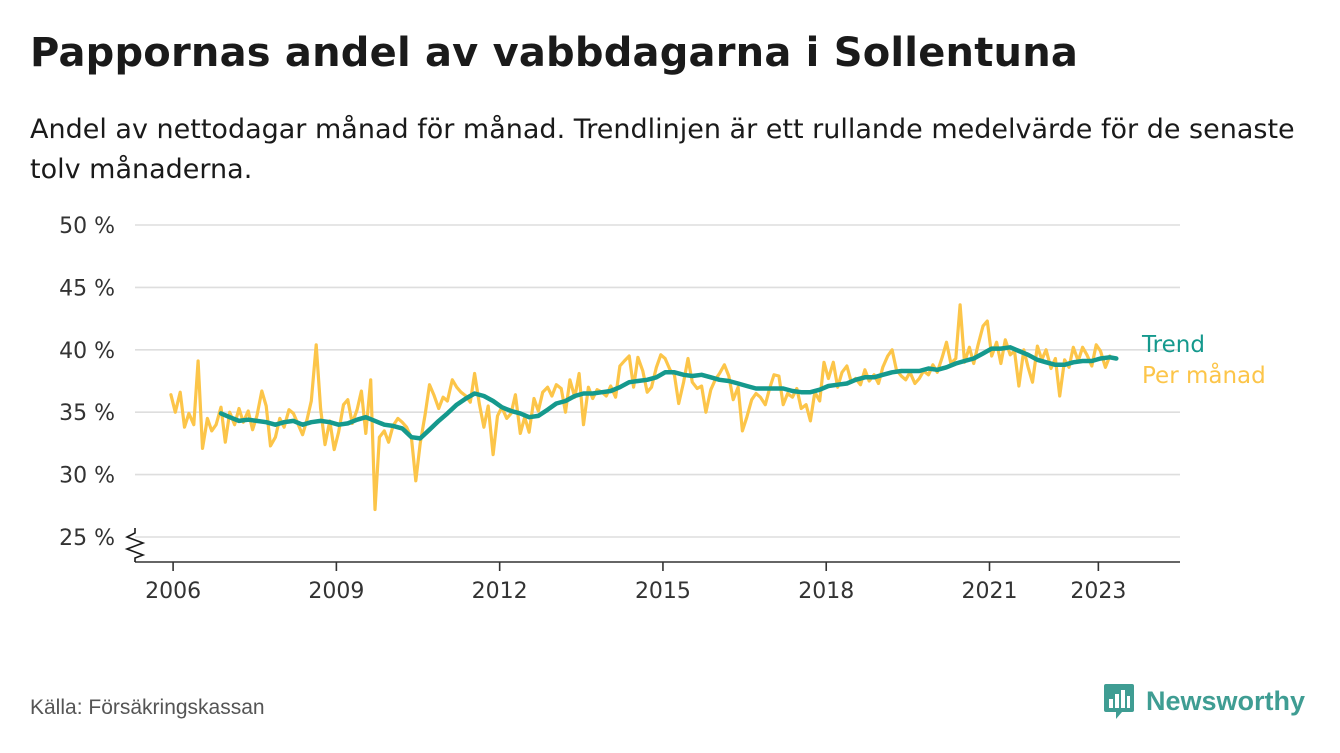  Describe the element at coordinates (1173, 345) in the screenshot. I see `legend-label-trend: Trend` at that location.